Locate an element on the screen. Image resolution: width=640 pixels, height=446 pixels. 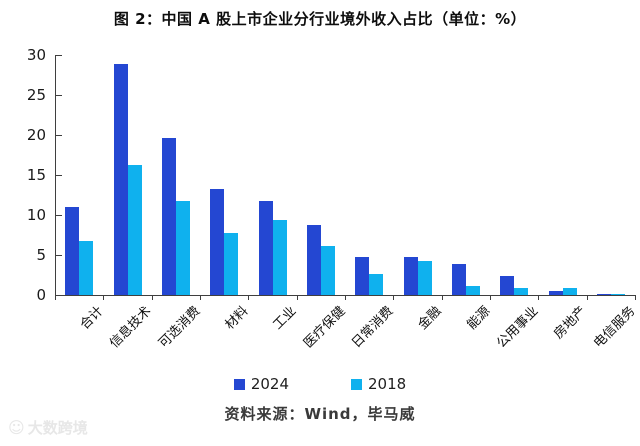
bar-2024-日常消费 is located at coordinates (362, 276).